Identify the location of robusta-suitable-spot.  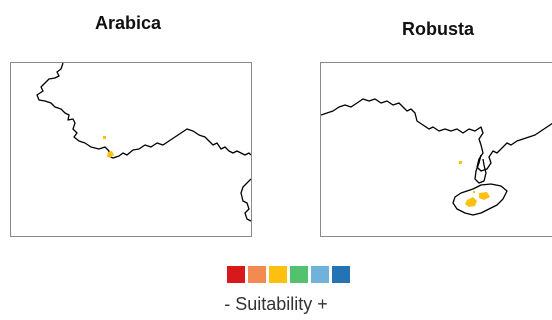
(460, 162).